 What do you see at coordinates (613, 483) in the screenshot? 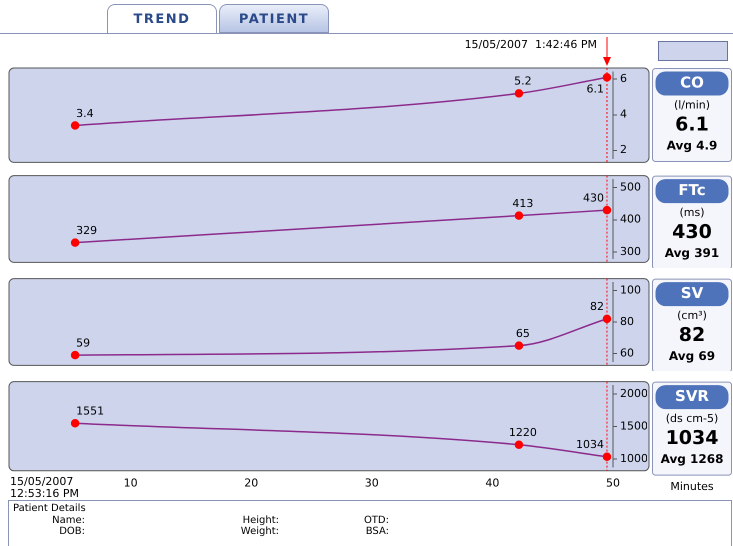
I see `x-tick-label: 50` at bounding box center [613, 483].